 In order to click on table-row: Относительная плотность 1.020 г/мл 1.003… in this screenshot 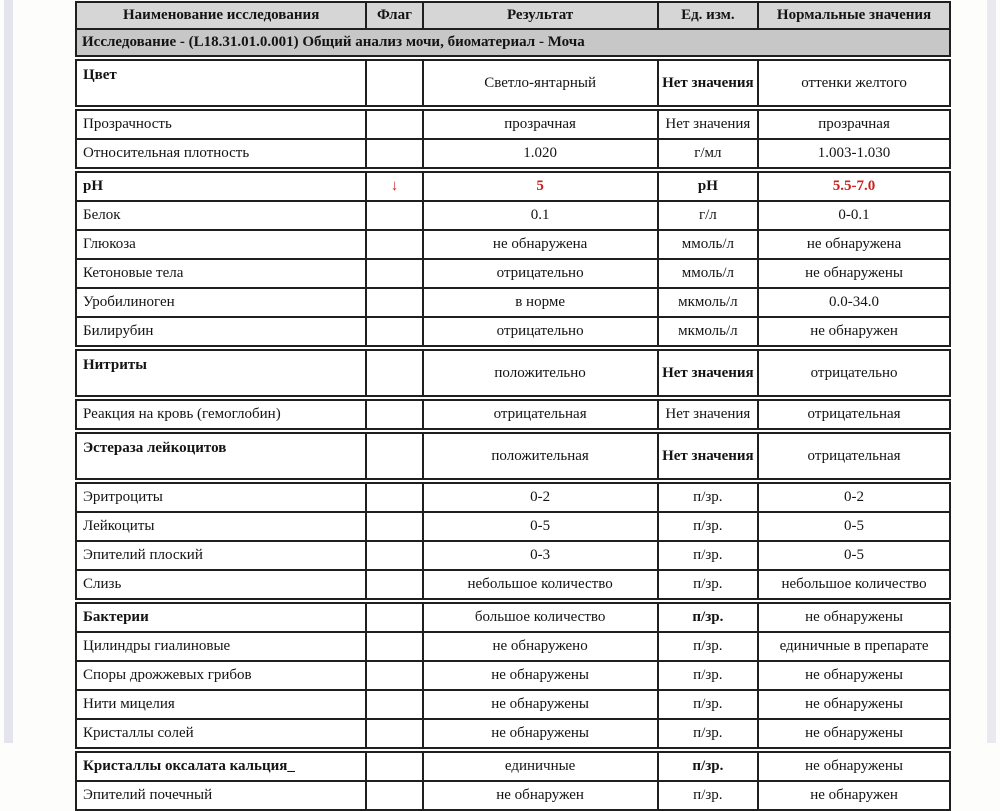, I will do `click(512, 154)`.